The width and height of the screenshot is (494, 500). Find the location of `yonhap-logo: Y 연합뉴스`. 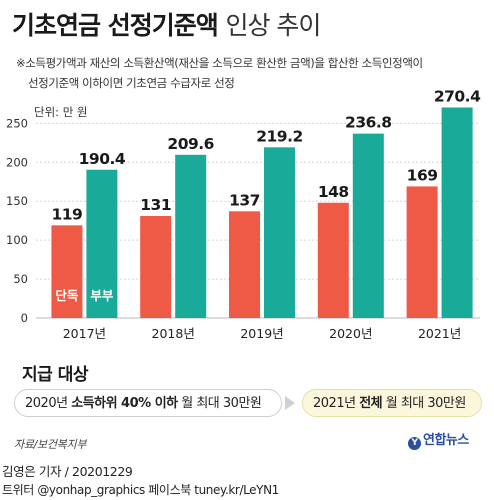

yonhap-logo: Y 연합뉴스 is located at coordinates (438, 439).